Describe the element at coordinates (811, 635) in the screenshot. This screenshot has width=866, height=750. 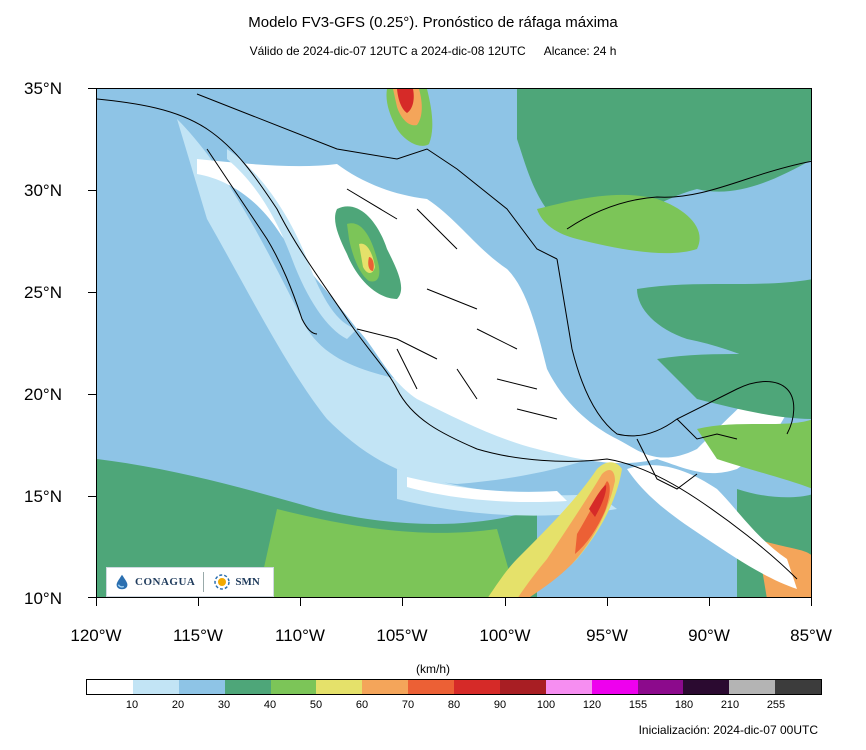
I see `lon-label-85: 85°W` at that location.